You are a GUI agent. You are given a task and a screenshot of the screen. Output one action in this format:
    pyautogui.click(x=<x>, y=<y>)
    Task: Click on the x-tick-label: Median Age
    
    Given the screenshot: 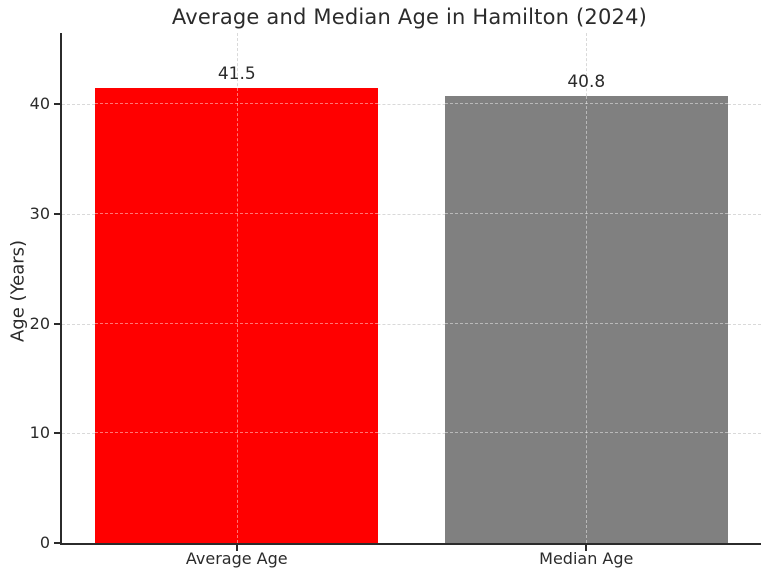 What is the action you would take?
    pyautogui.click(x=586, y=558)
    